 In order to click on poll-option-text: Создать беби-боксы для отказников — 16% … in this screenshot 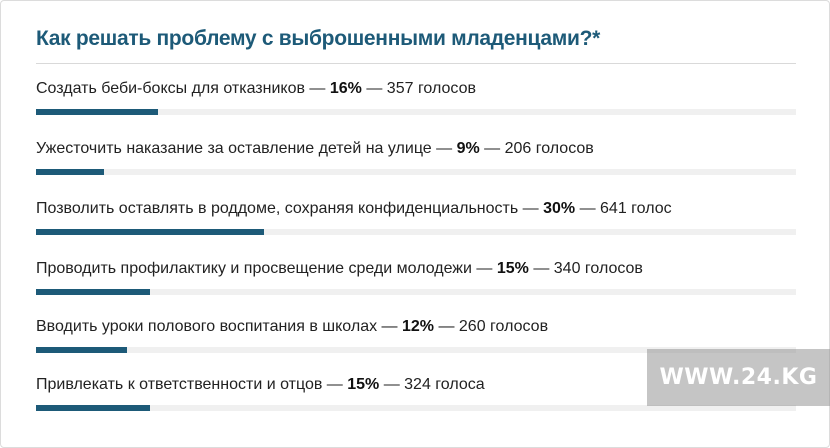, I will do `click(256, 89)`.